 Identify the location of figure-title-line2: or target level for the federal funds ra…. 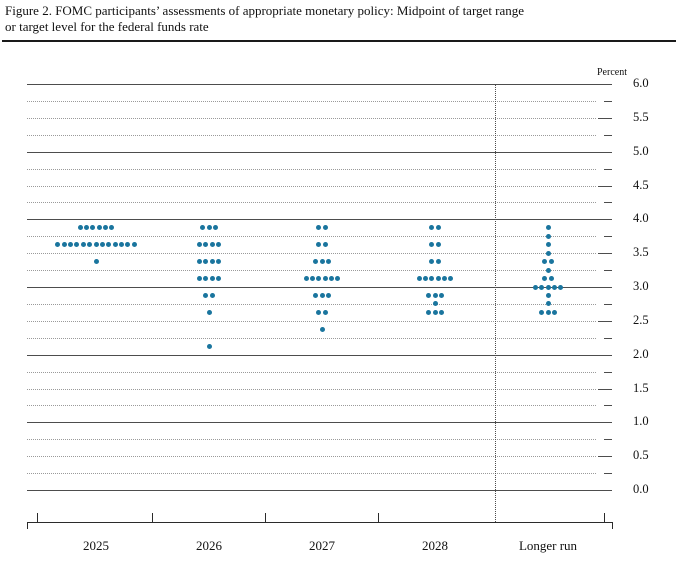
(107, 26).